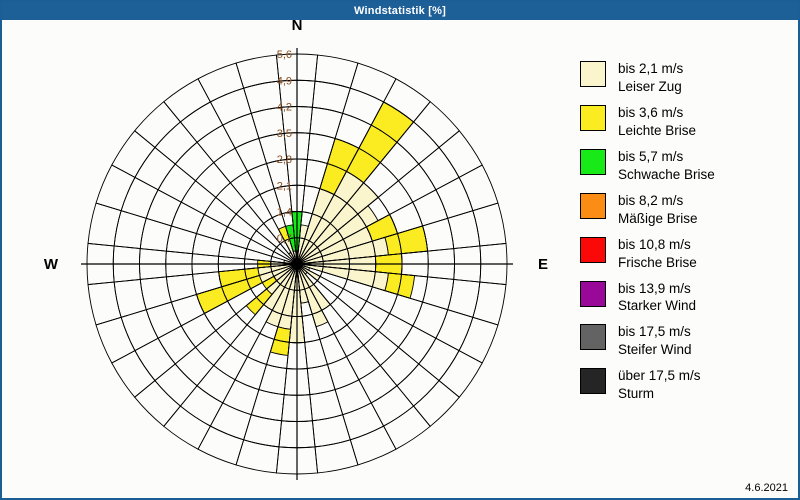  I want to click on legend-label: bis 3,6 m/s Leichte Brise, so click(657, 122).